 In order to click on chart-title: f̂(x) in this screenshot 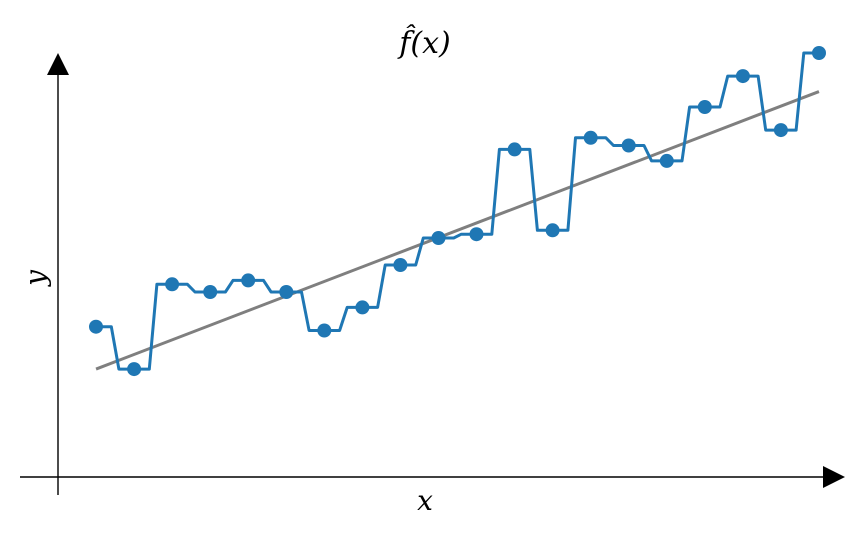, I will do `click(423, 42)`.